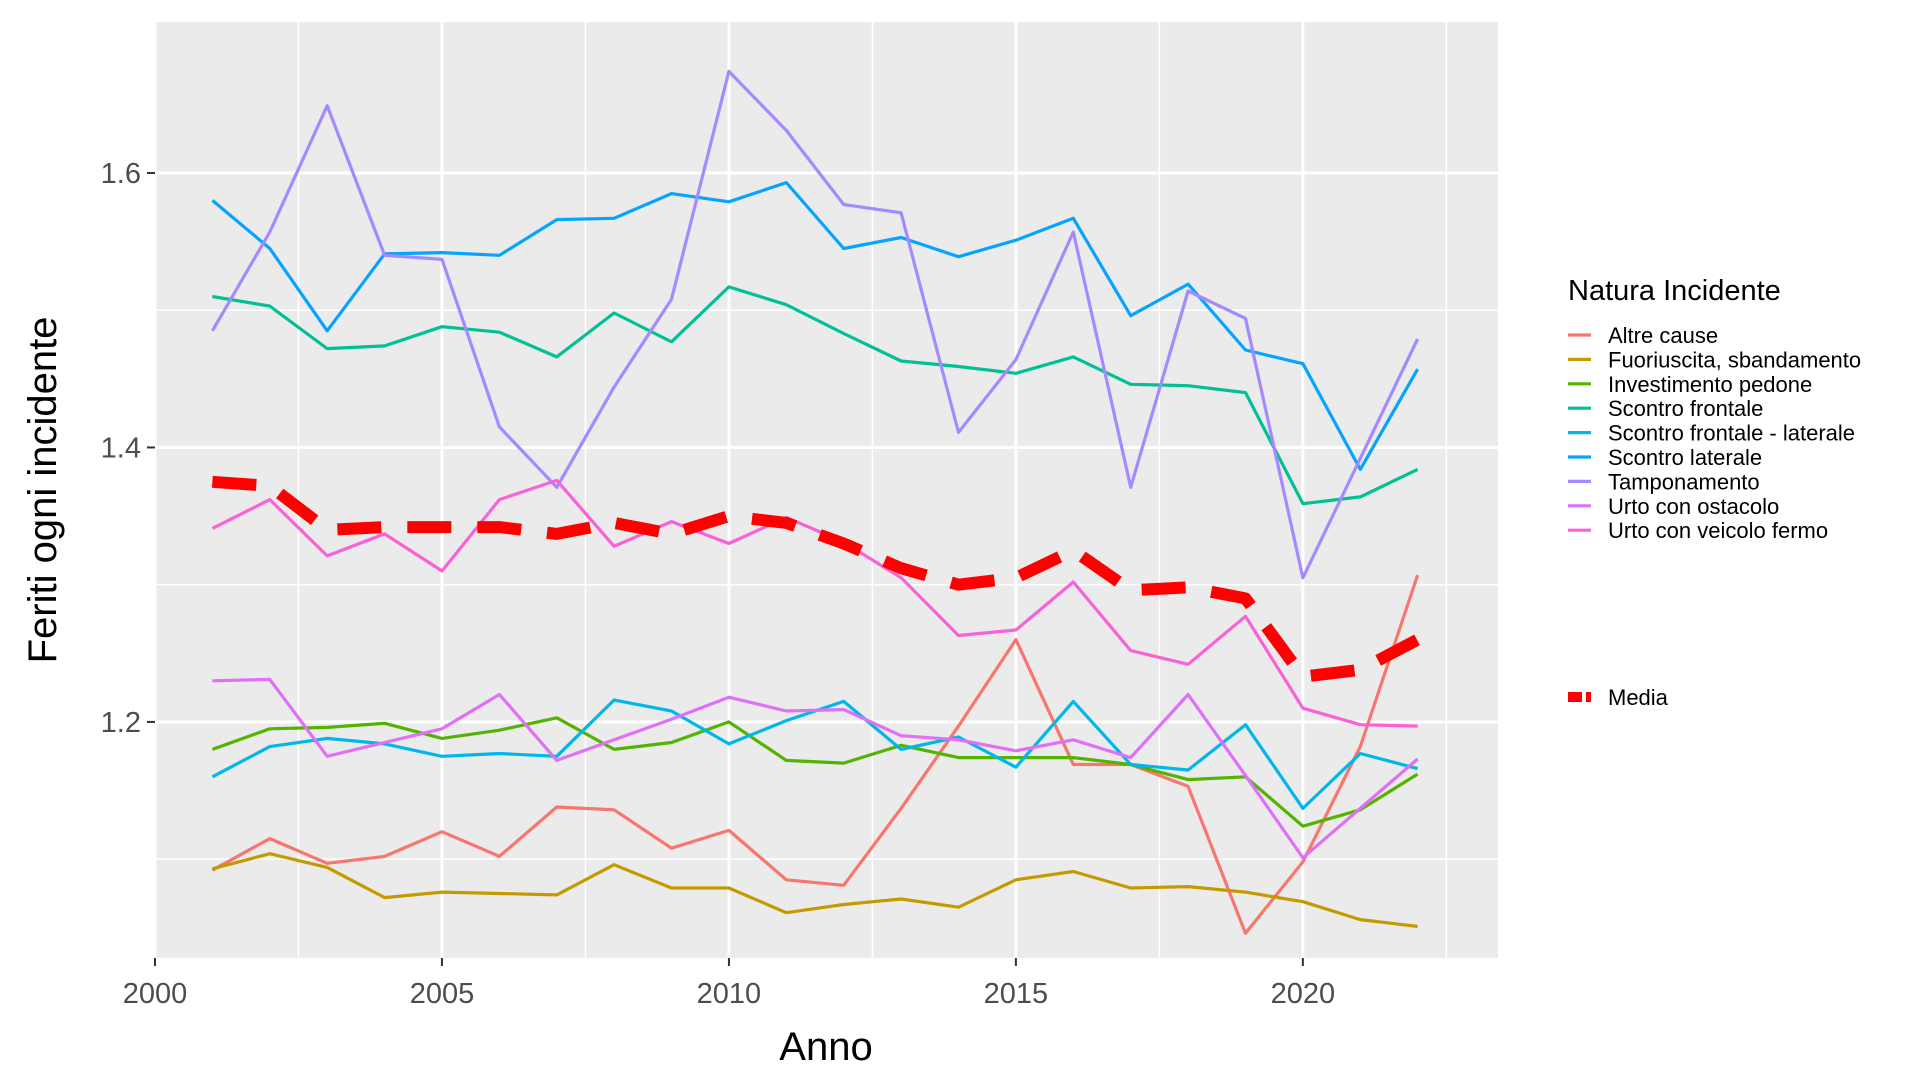  I want to click on series-line-urto-con-veicolo-fermo, so click(814, 603).